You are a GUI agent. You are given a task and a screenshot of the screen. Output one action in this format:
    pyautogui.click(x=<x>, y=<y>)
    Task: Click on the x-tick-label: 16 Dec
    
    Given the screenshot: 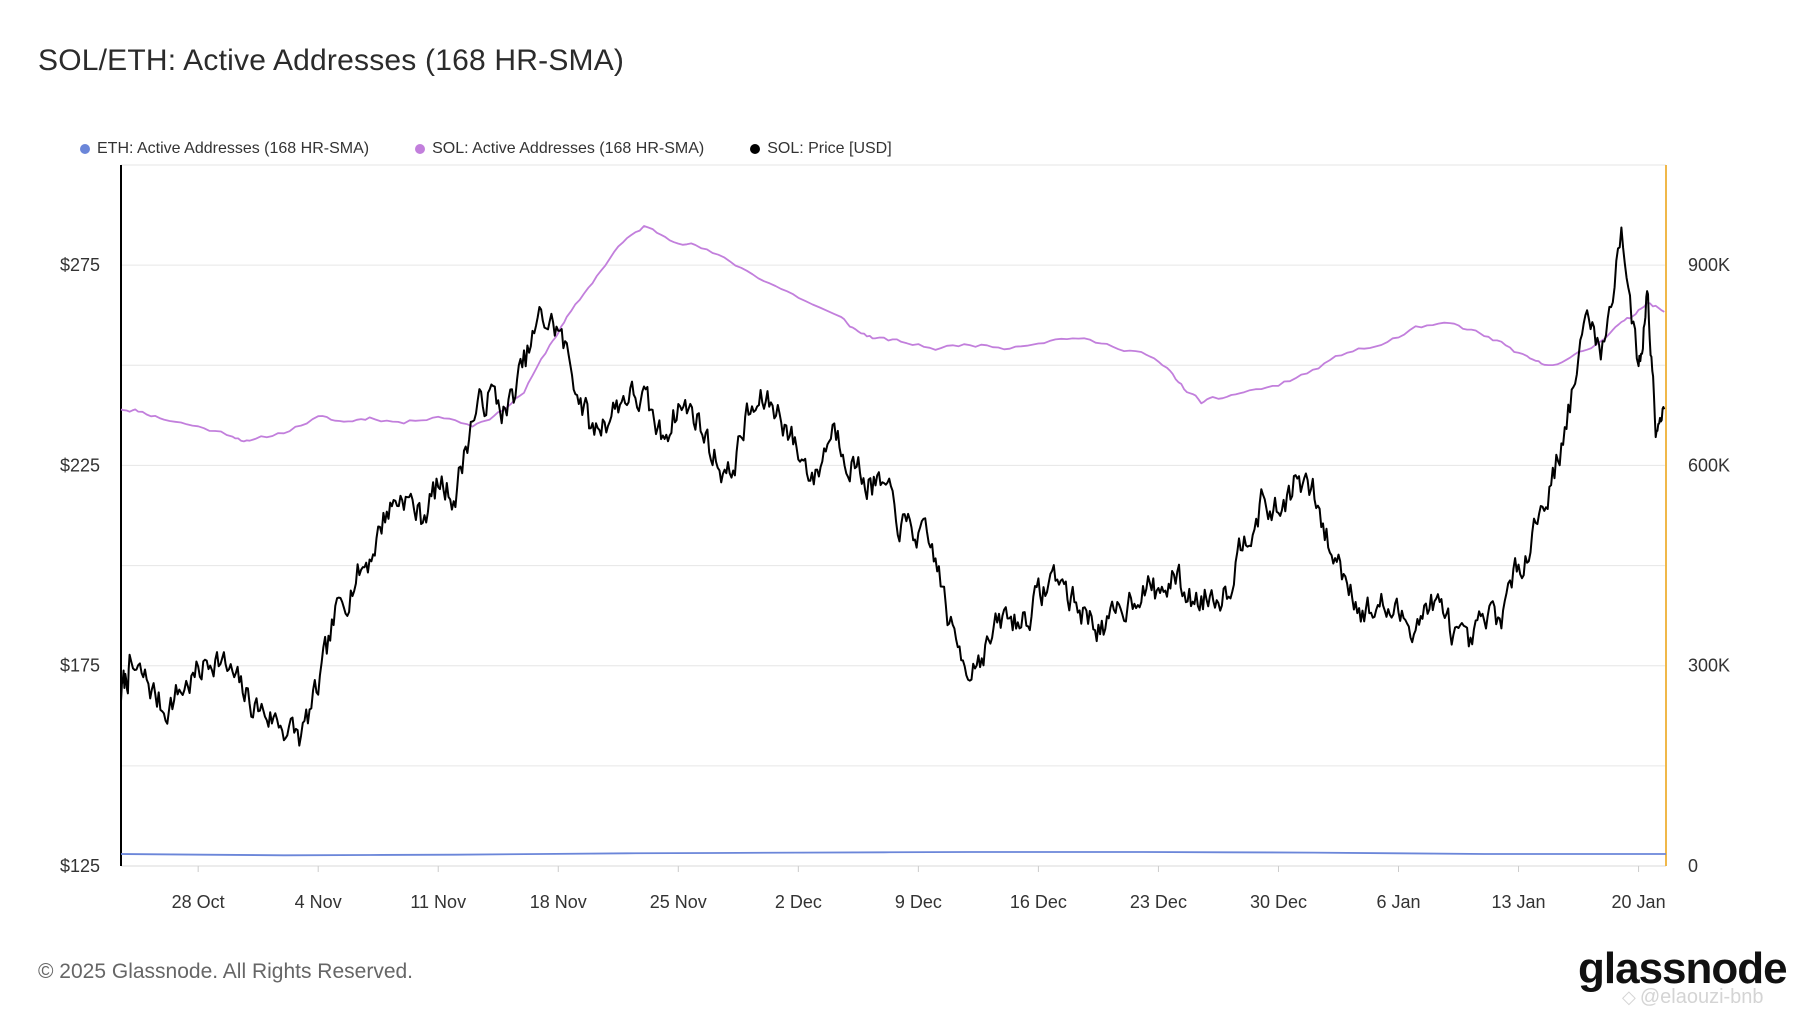 What is the action you would take?
    pyautogui.click(x=1038, y=902)
    